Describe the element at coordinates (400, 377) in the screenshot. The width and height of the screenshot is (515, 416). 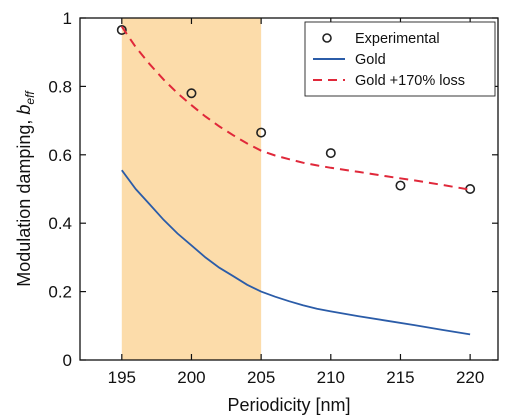
I see `x-tick-label: 215` at that location.